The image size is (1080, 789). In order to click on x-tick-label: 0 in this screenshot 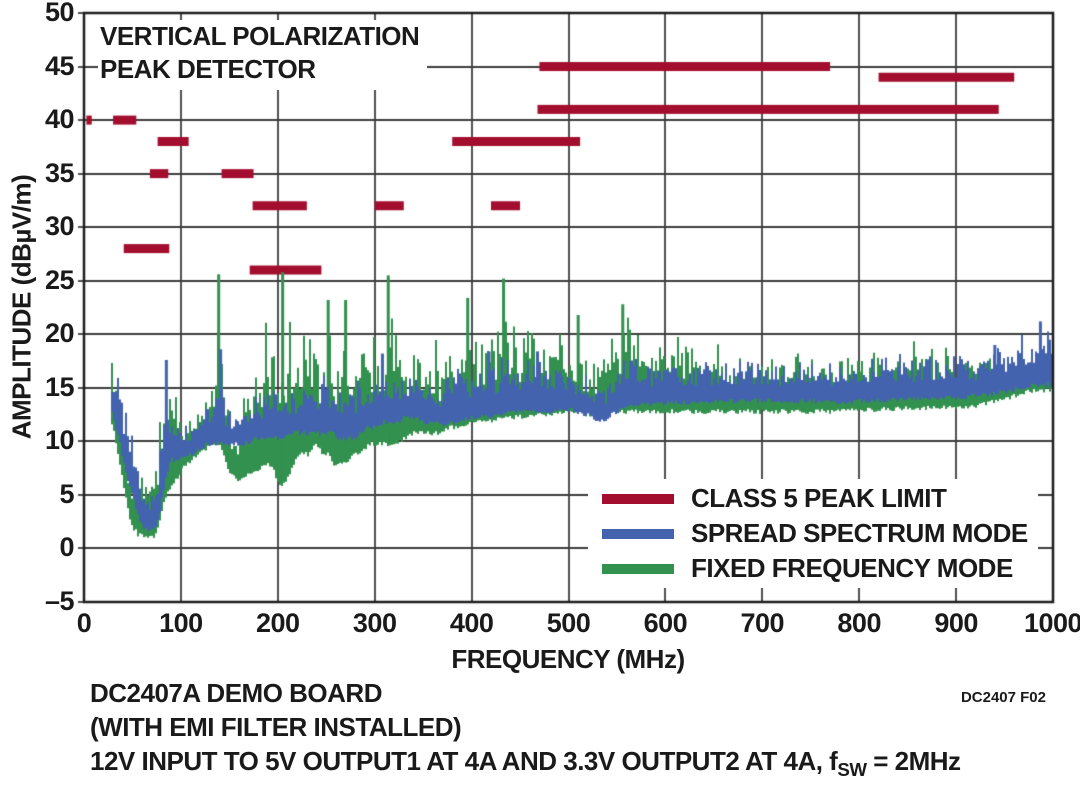, I will do `click(84, 623)`.